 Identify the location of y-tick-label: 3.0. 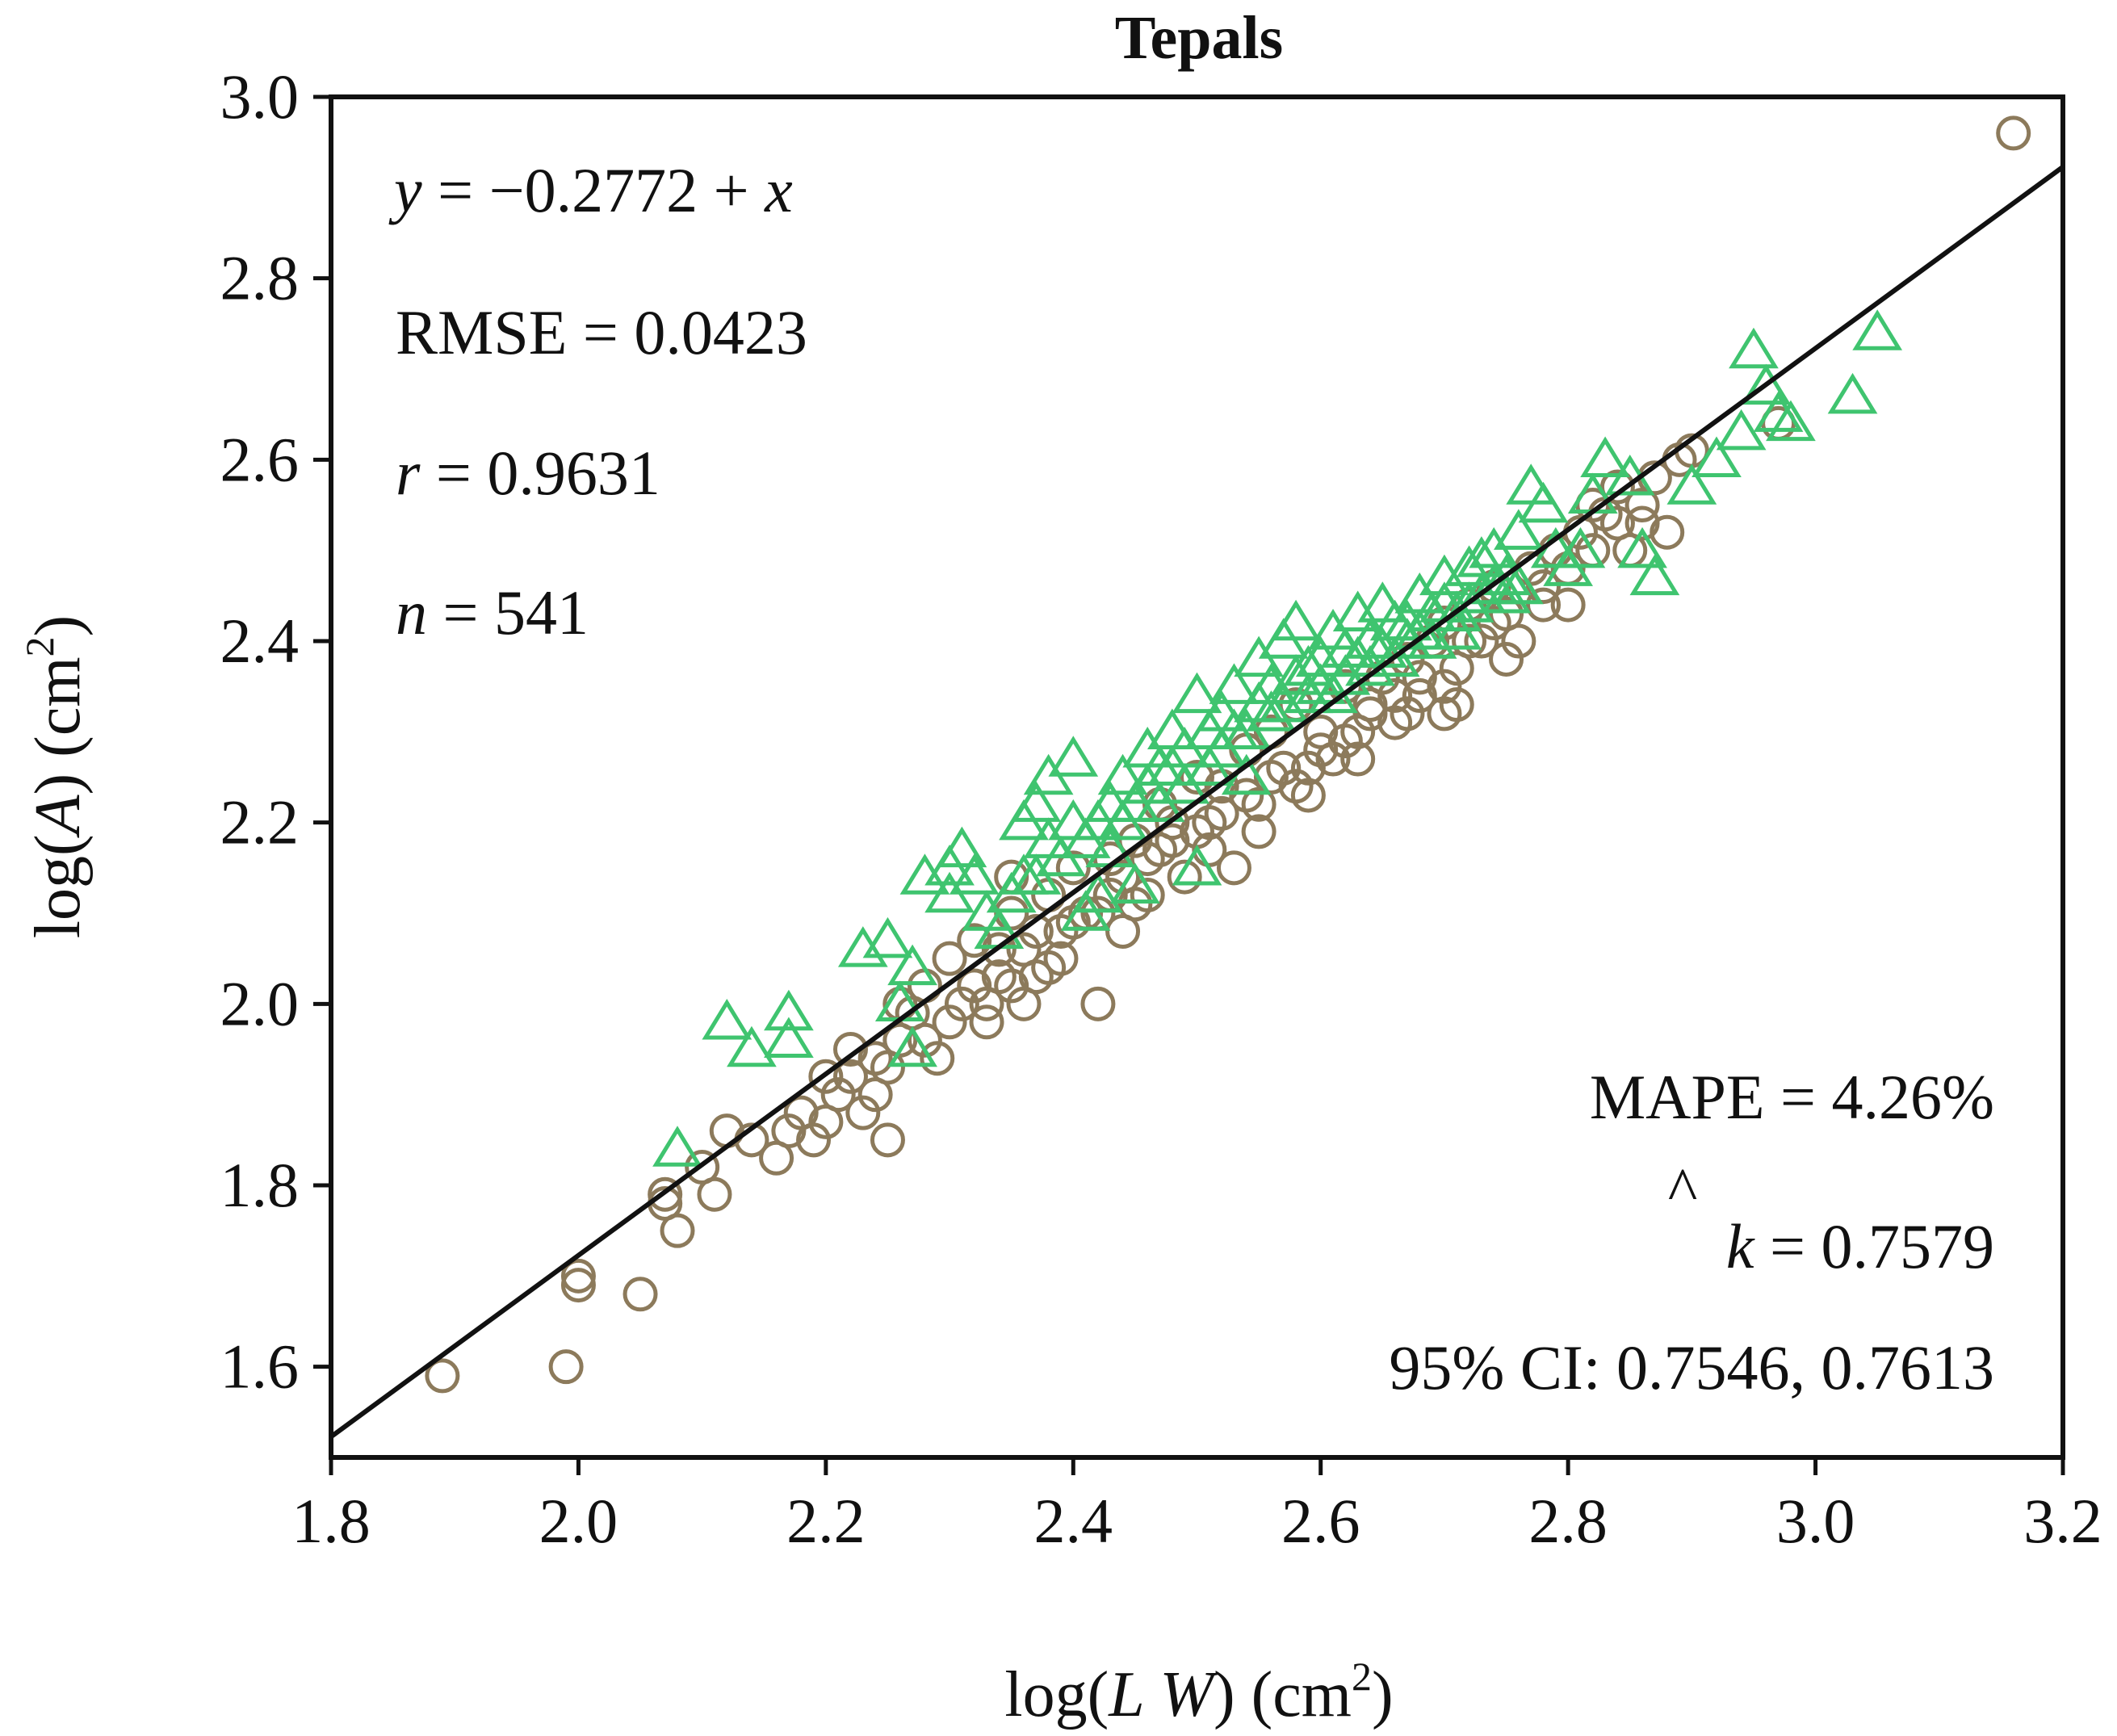
(260, 96).